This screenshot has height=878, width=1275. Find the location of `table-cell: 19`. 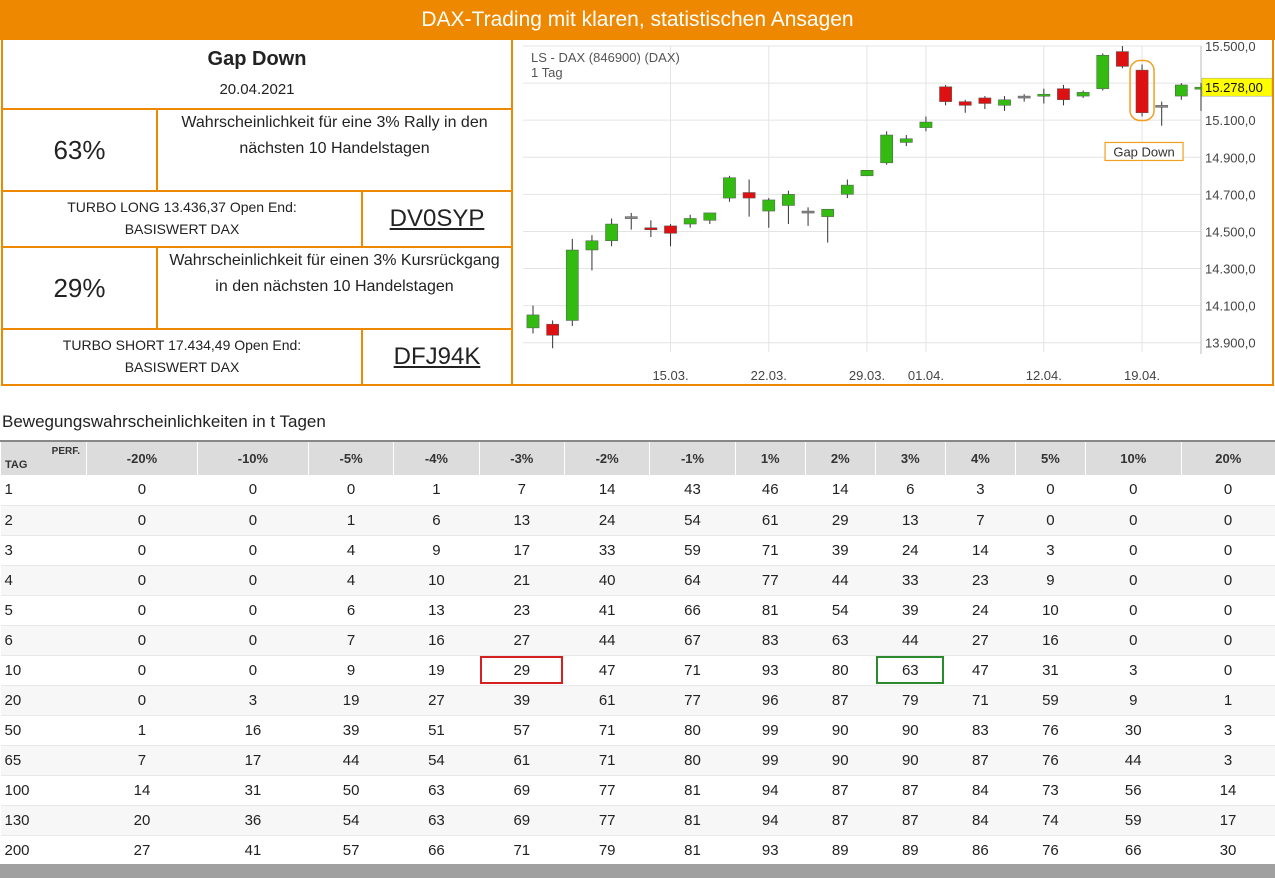

table-cell: 19 is located at coordinates (436, 670).